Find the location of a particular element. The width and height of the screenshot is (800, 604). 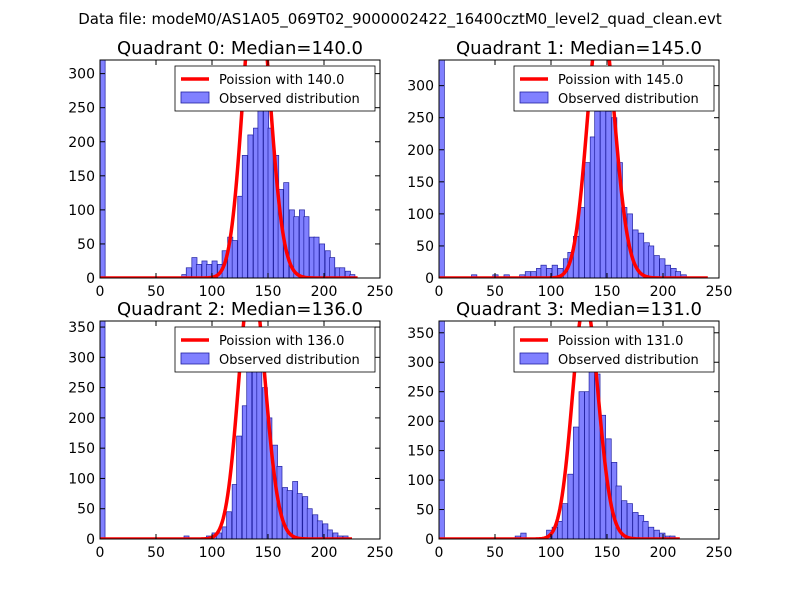

panel-title: Quadrant 3: Median=131.0 is located at coordinates (579, 309).